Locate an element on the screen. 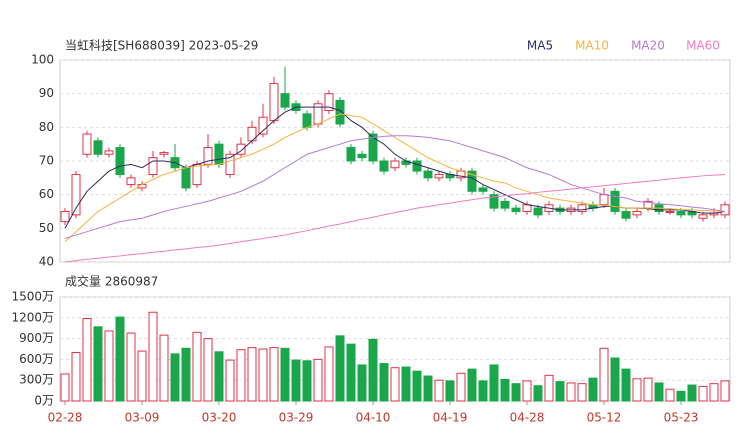  y-tick-label: 1200万 is located at coordinates (32, 317).